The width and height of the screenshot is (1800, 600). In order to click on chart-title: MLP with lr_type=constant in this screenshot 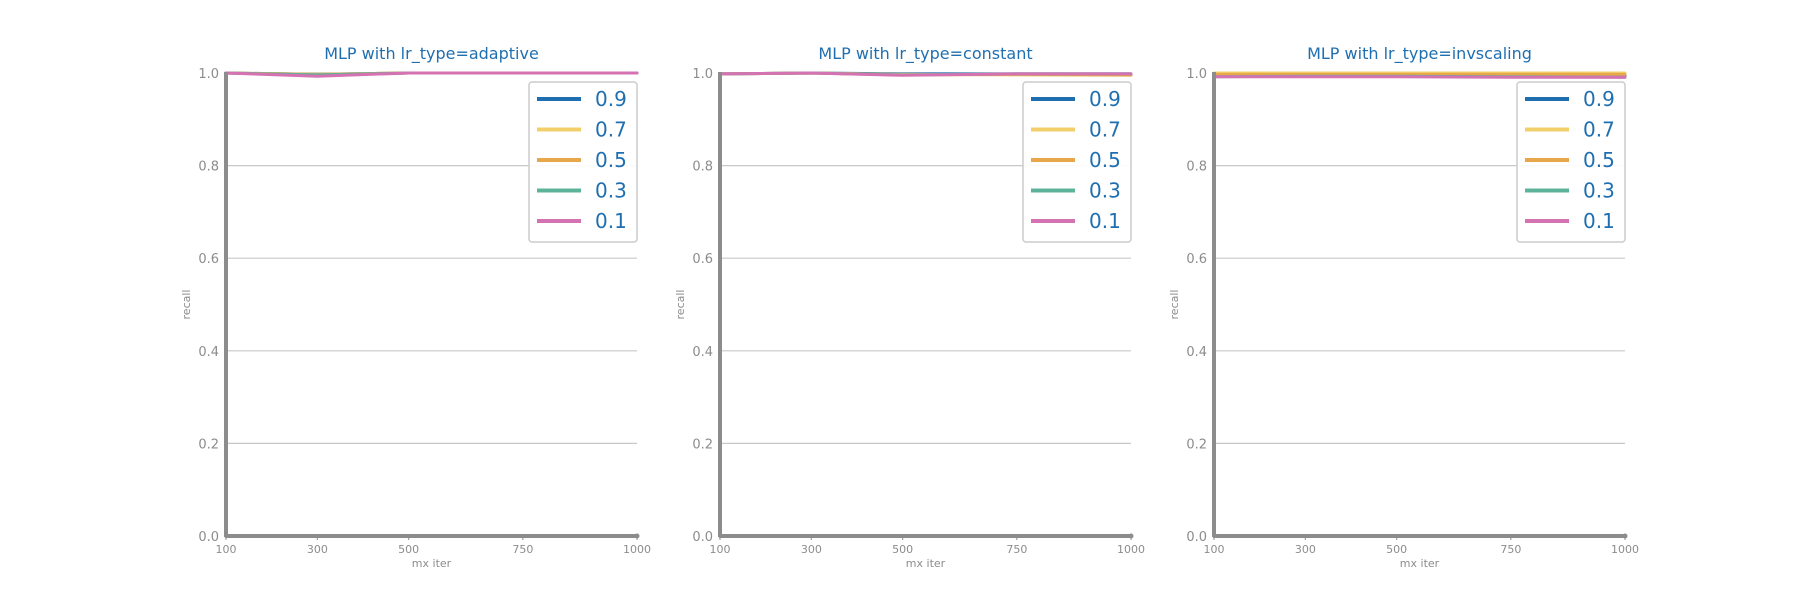, I will do `click(925, 54)`.